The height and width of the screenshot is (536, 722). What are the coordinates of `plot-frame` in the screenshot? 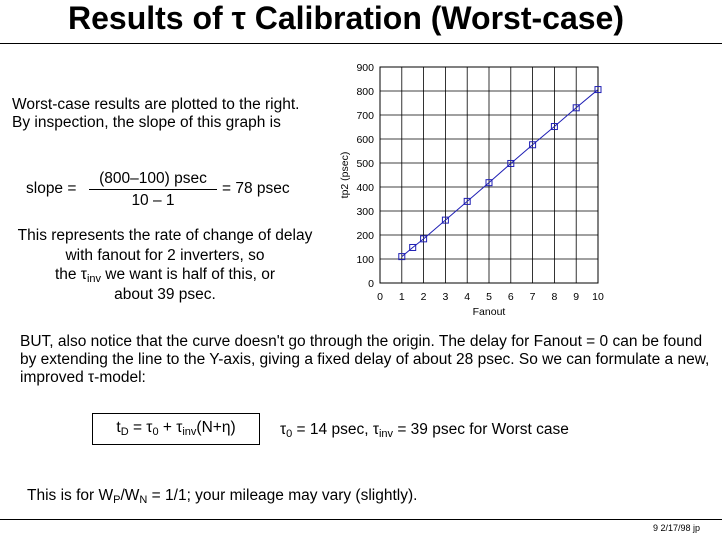 It's located at (489, 175).